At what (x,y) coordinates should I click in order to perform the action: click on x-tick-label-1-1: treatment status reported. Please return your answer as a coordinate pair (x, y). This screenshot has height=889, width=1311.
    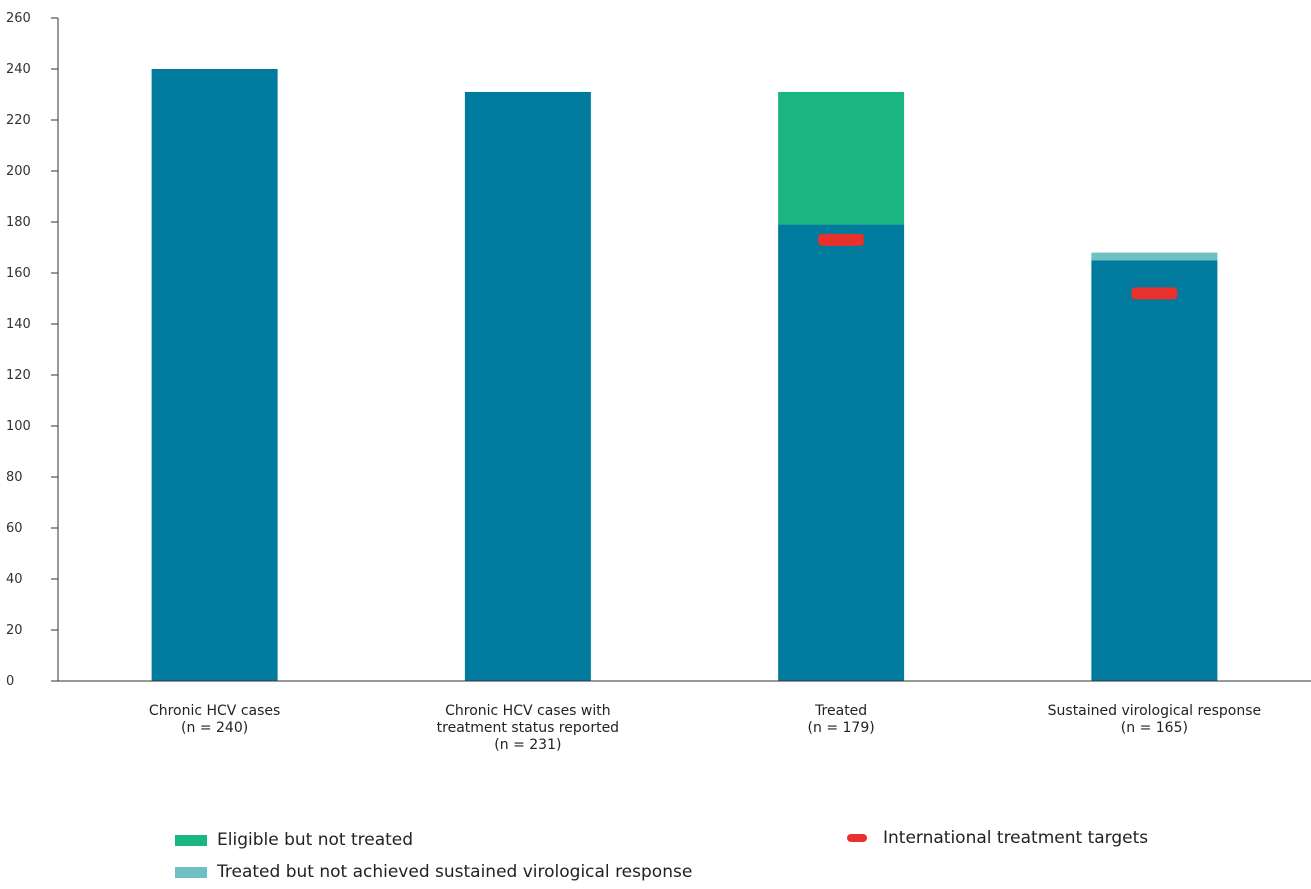
    Looking at the image, I should click on (528, 728).